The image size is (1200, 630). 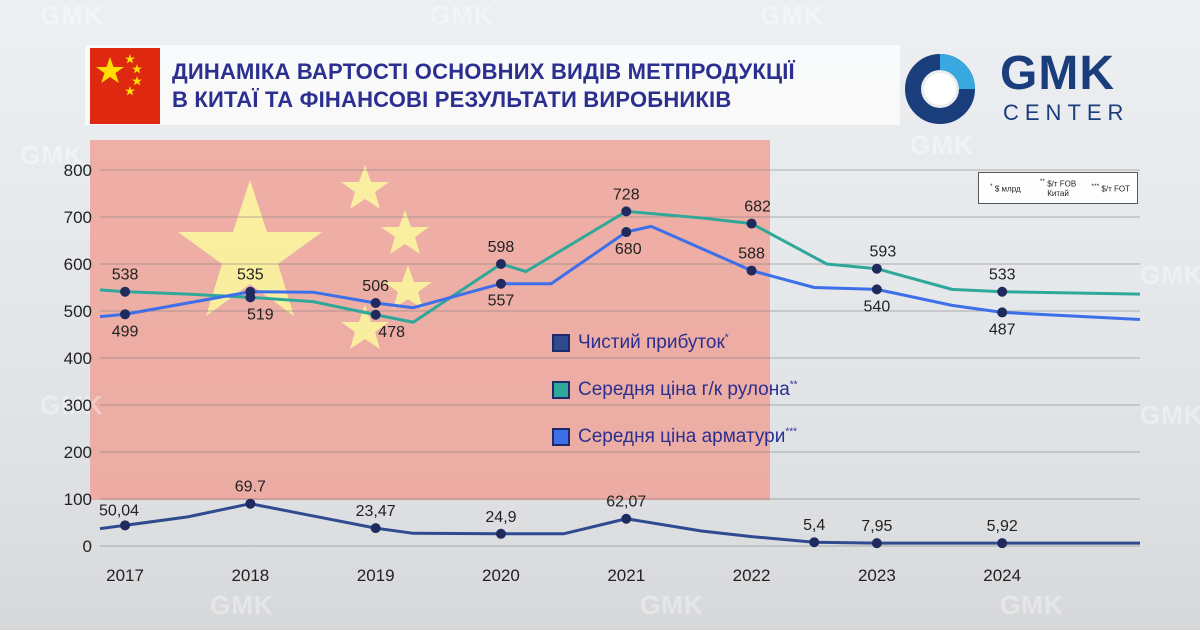 What do you see at coordinates (78, 217) in the screenshot?
I see `y-tick-label: 700` at bounding box center [78, 217].